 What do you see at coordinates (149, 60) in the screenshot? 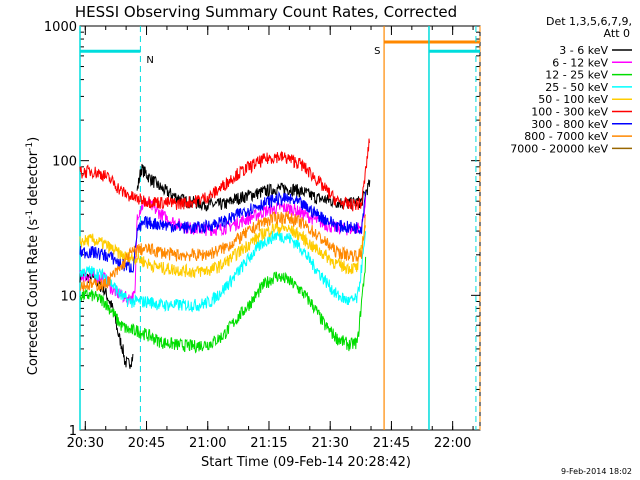
I see `marker-label-n: N` at bounding box center [149, 60].